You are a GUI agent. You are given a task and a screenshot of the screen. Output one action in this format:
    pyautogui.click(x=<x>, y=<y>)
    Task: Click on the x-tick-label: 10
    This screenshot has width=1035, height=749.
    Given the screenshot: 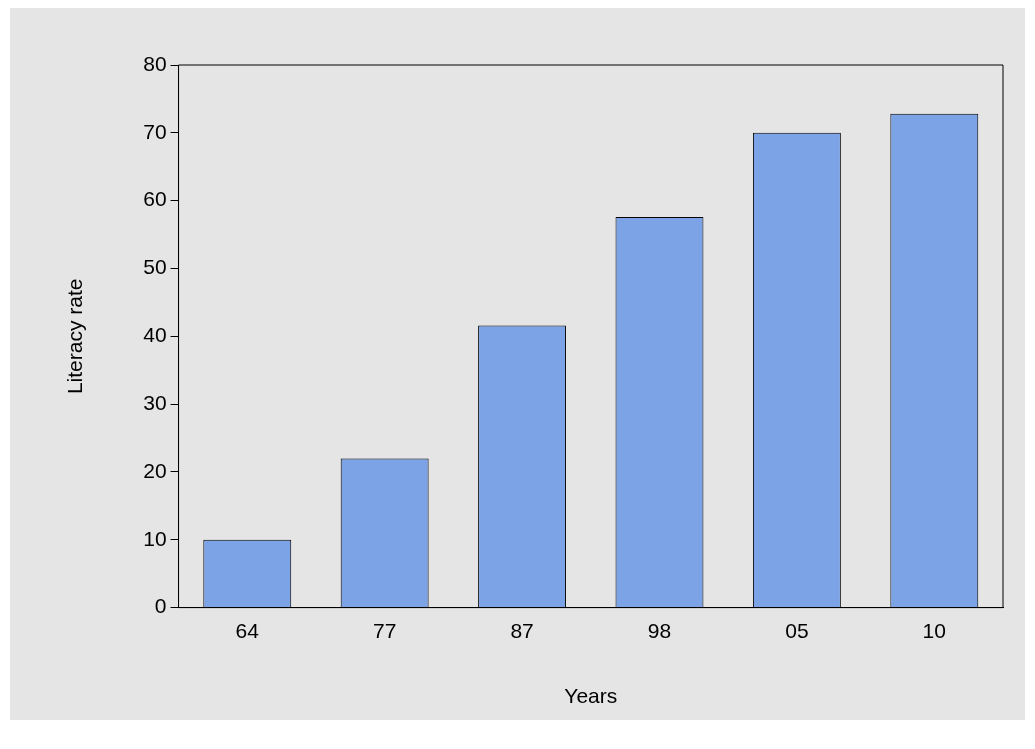 What is the action you would take?
    pyautogui.click(x=934, y=630)
    